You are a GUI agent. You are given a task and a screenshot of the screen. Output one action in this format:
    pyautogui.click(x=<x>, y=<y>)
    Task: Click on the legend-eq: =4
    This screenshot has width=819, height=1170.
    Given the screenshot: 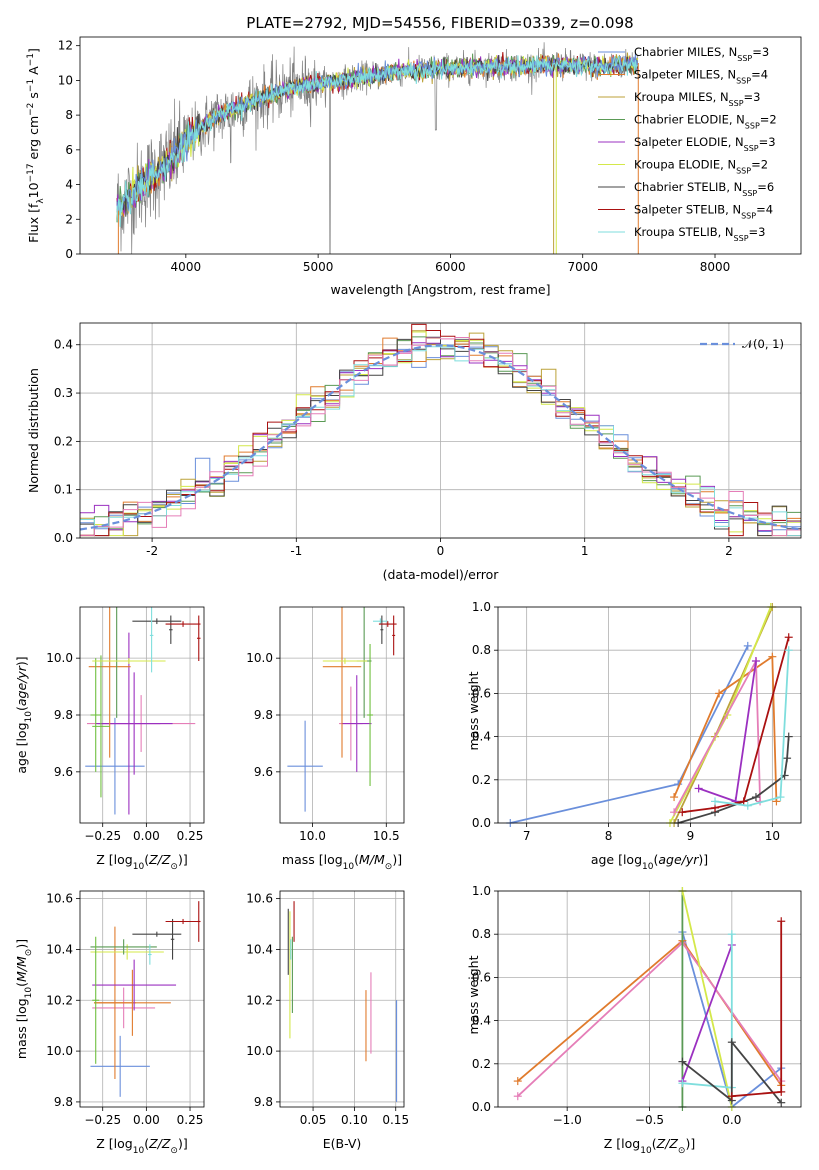 What is the action you would take?
    pyautogui.click(x=759, y=75)
    